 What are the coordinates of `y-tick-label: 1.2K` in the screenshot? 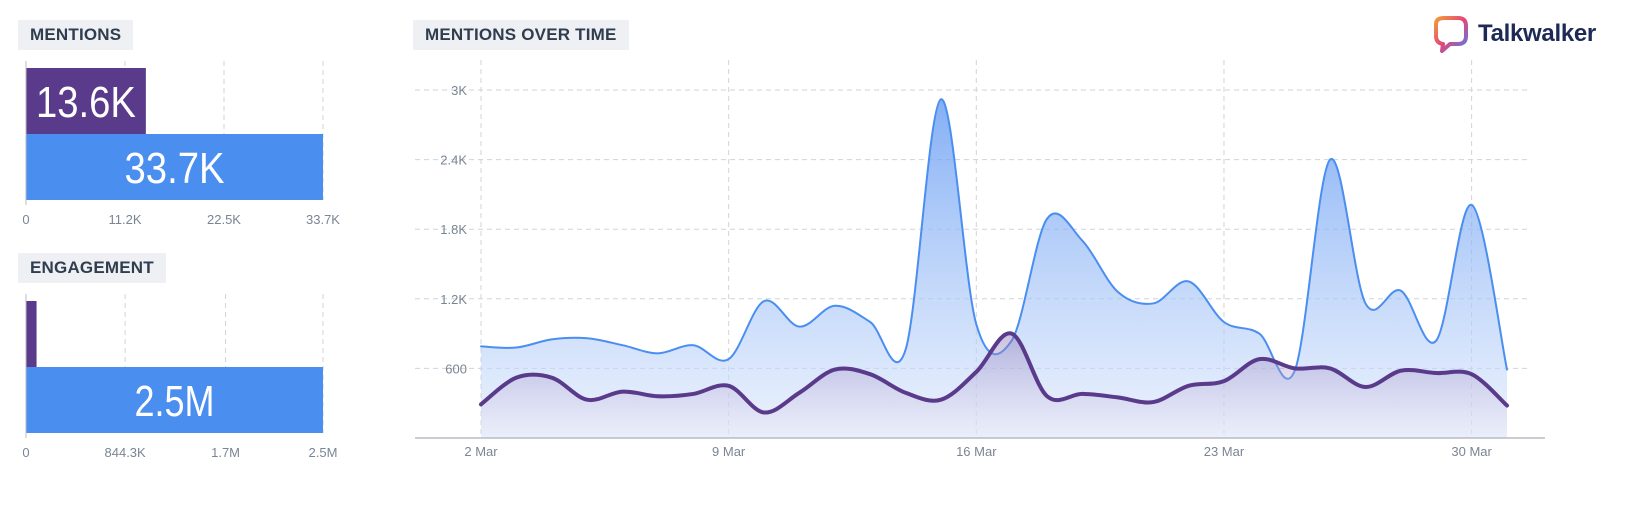 It's located at (453, 299).